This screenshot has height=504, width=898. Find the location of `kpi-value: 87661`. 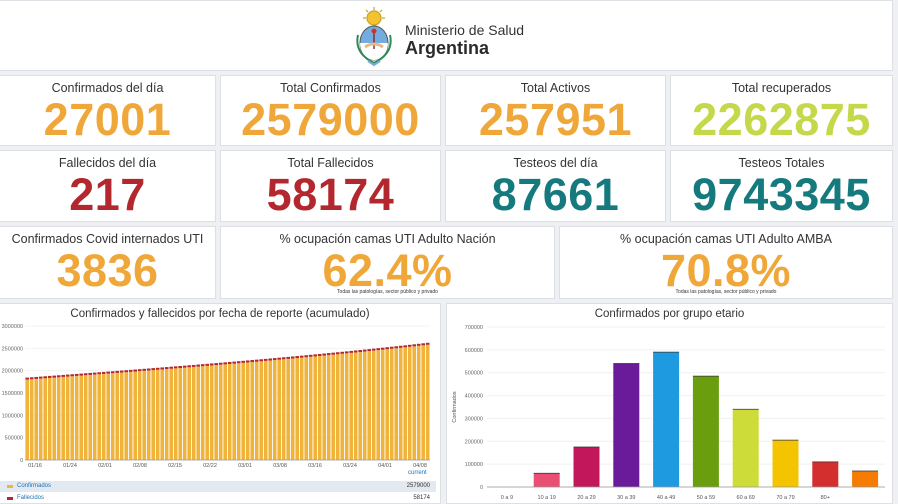

kpi-value: 87661 is located at coordinates (555, 194).